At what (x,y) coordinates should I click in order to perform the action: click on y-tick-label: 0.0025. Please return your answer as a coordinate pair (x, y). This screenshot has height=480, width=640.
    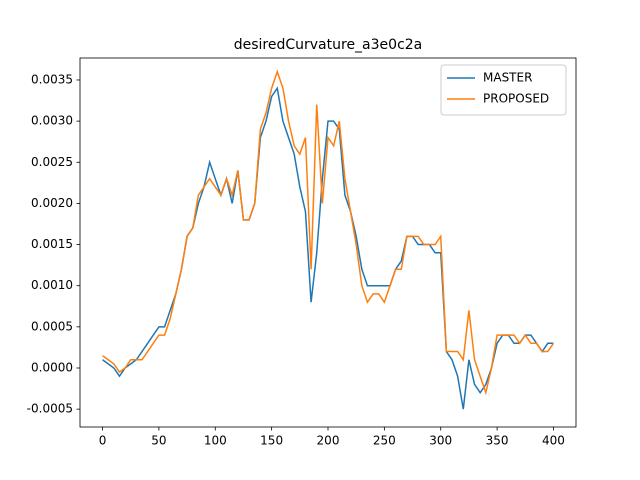
    Looking at the image, I should click on (52, 162).